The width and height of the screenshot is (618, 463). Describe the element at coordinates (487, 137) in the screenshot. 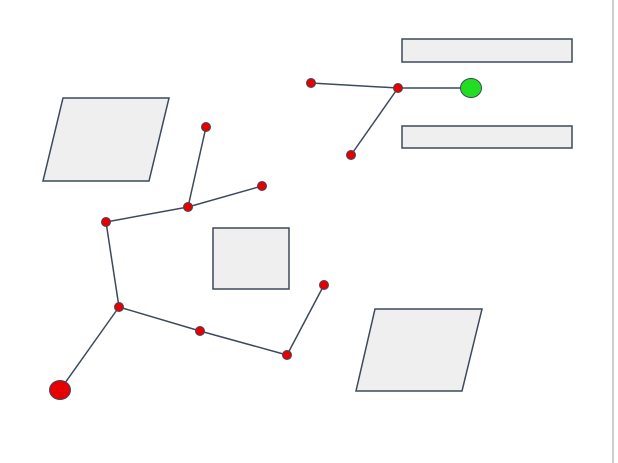

I see `obstacle-bar-middle` at that location.